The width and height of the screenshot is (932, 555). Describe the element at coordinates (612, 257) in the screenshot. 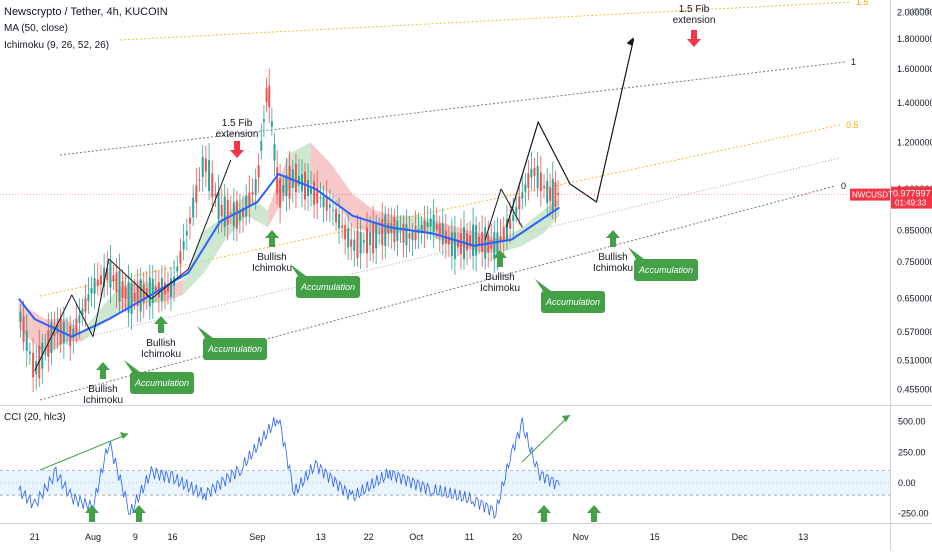

I see `bullish-ichimoku-label: Bullish` at that location.